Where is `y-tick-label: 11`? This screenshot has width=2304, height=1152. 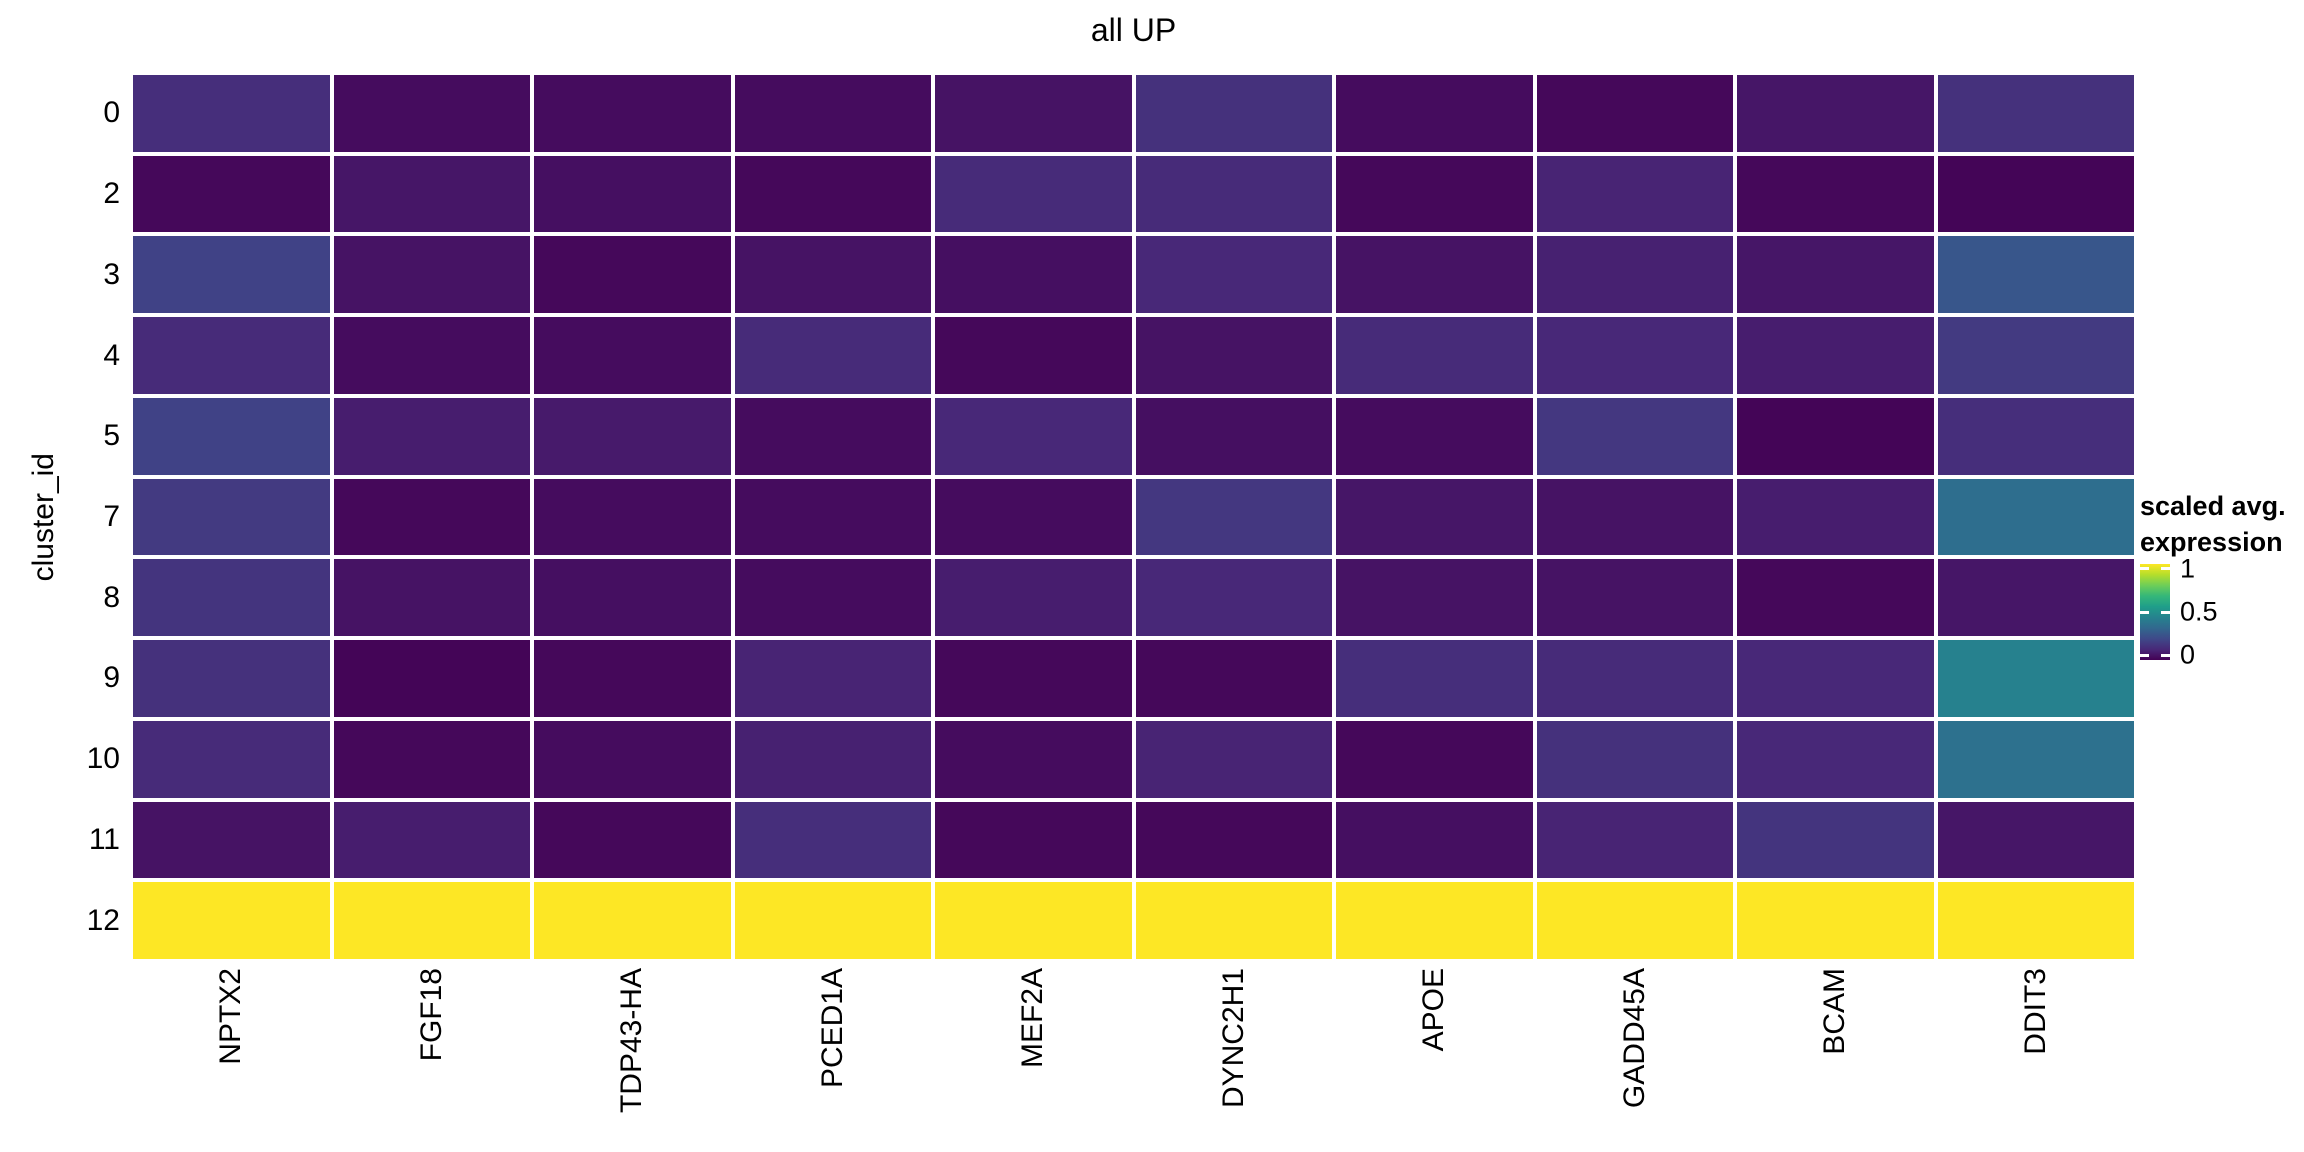
y-tick-label: 11 is located at coordinates (104, 839).